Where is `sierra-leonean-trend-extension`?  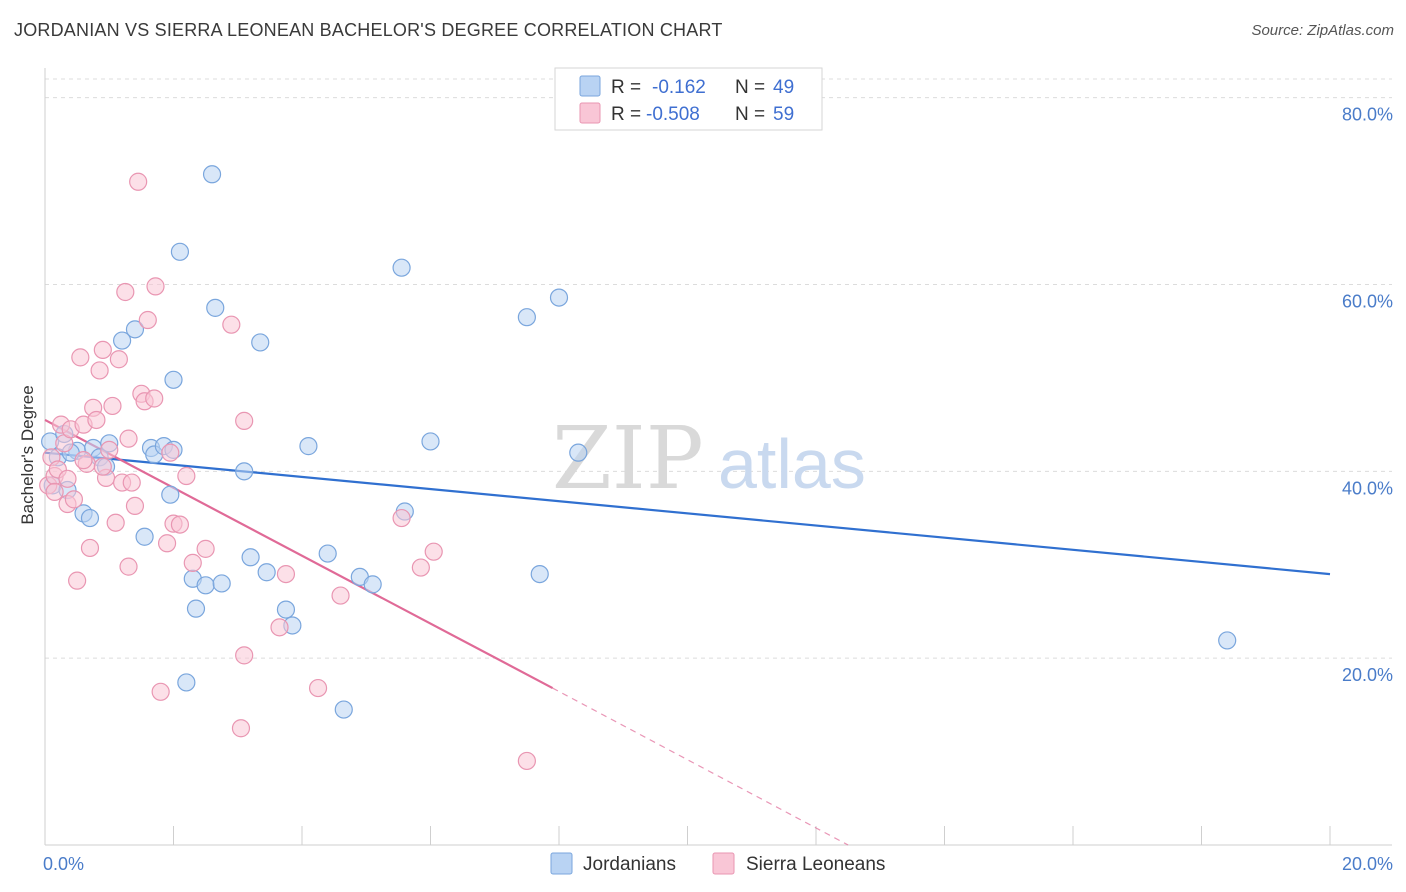
sierra-leonean-trend-extension is located at coordinates (700, 766).